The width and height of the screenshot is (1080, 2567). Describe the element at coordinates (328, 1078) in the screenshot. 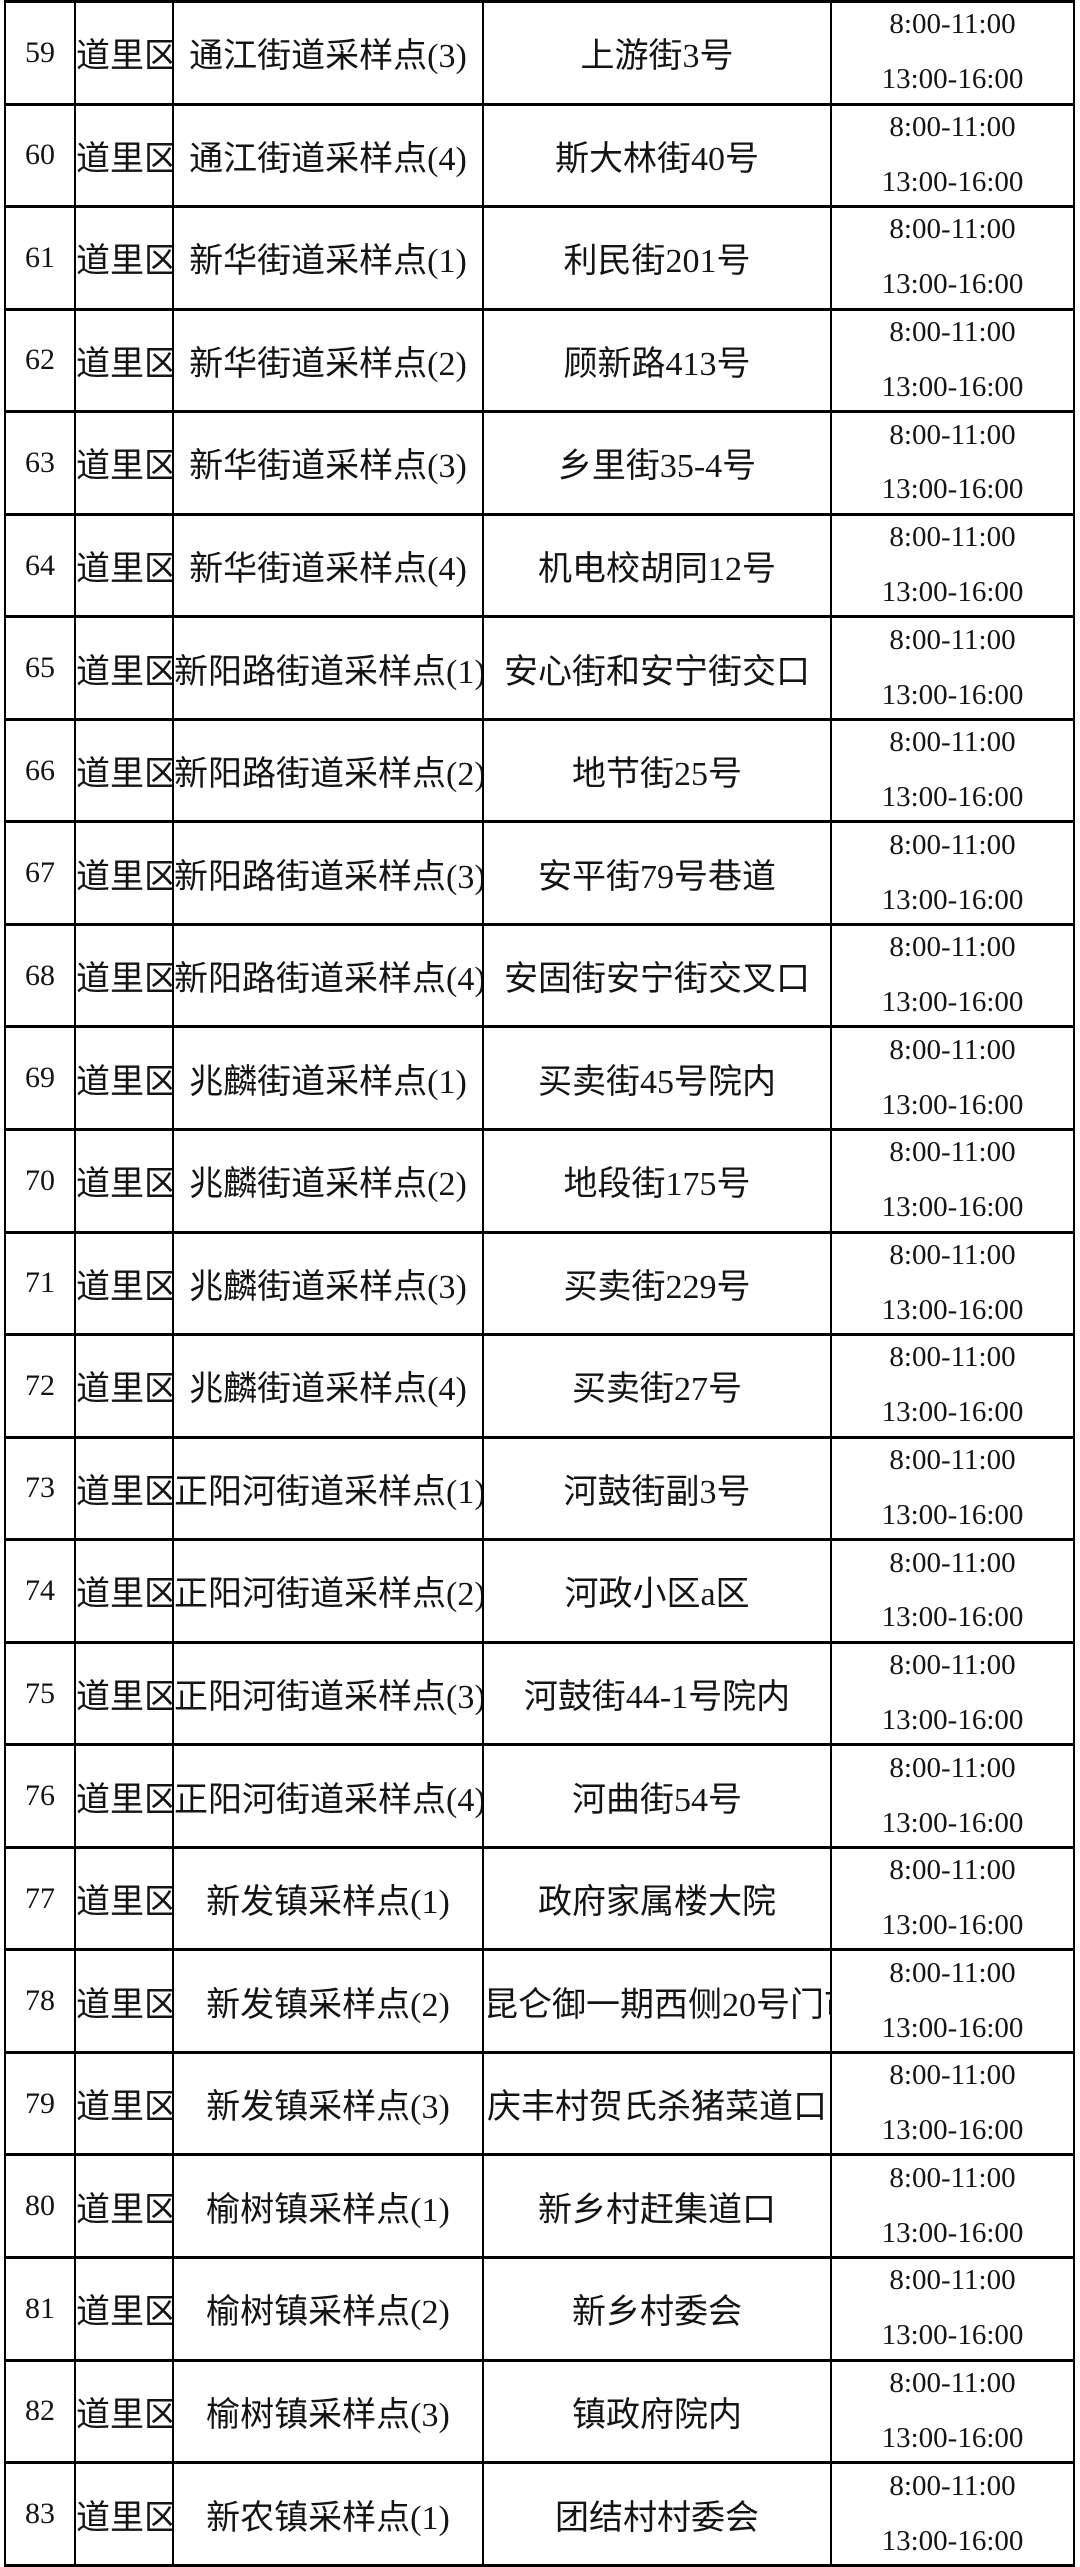

I see `sampling-site-cell: 兆麟街道采样点(1)` at that location.